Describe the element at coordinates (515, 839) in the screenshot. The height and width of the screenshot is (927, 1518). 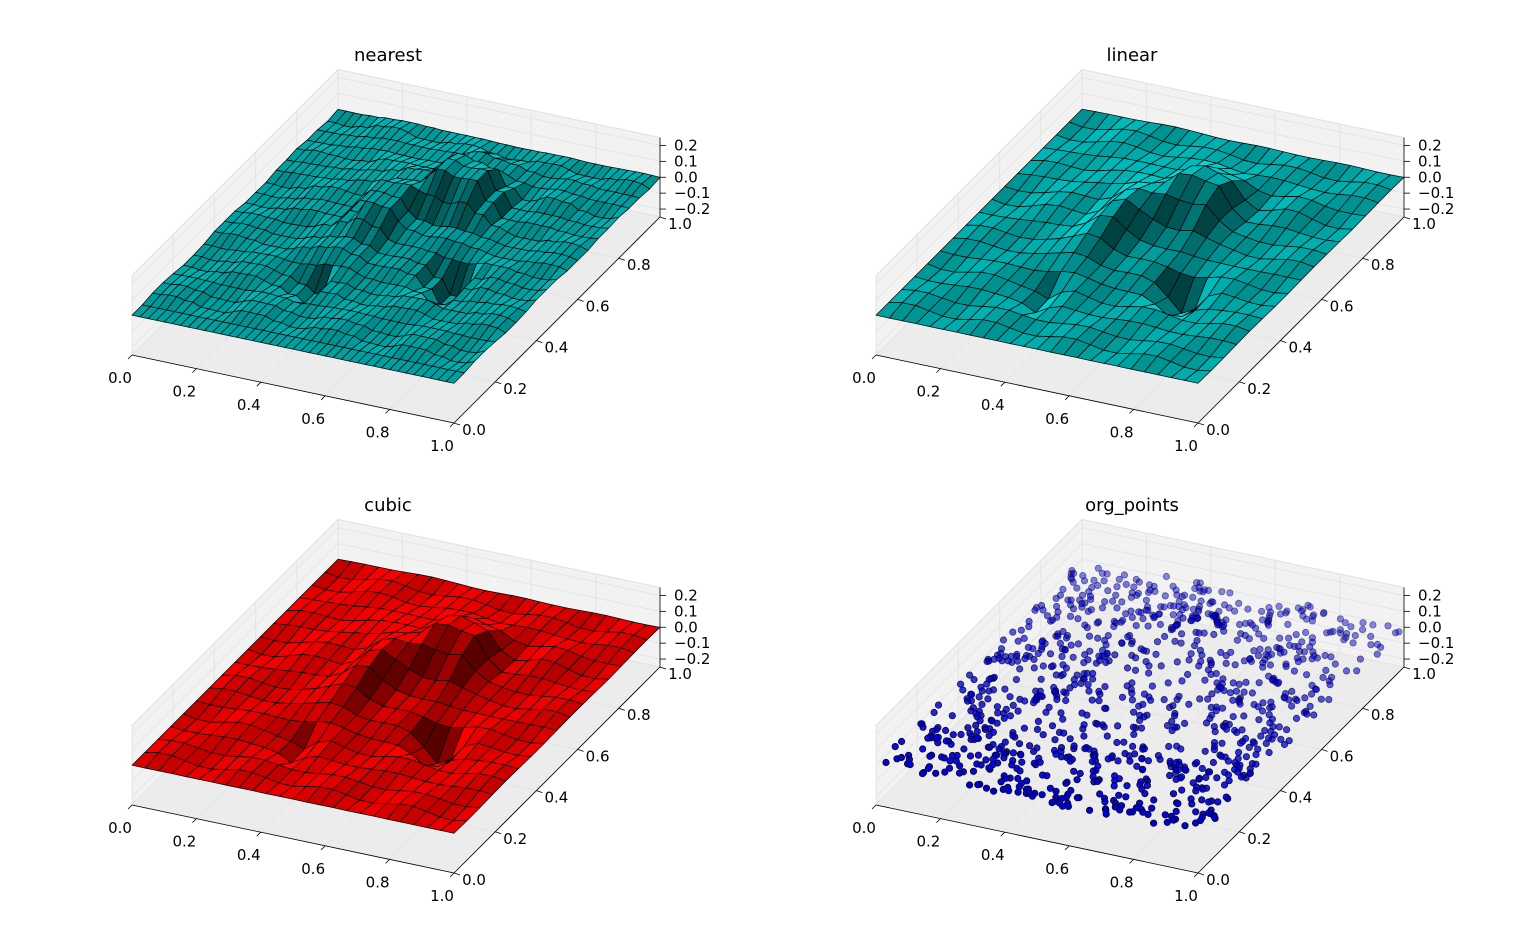
I see `y-tick-label: 0.2` at that location.